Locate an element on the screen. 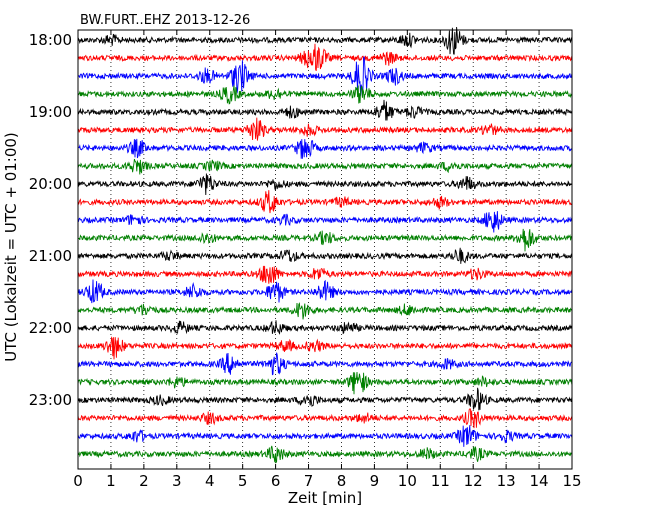 The image size is (650, 520). x-tick-label: 13 is located at coordinates (506, 481).